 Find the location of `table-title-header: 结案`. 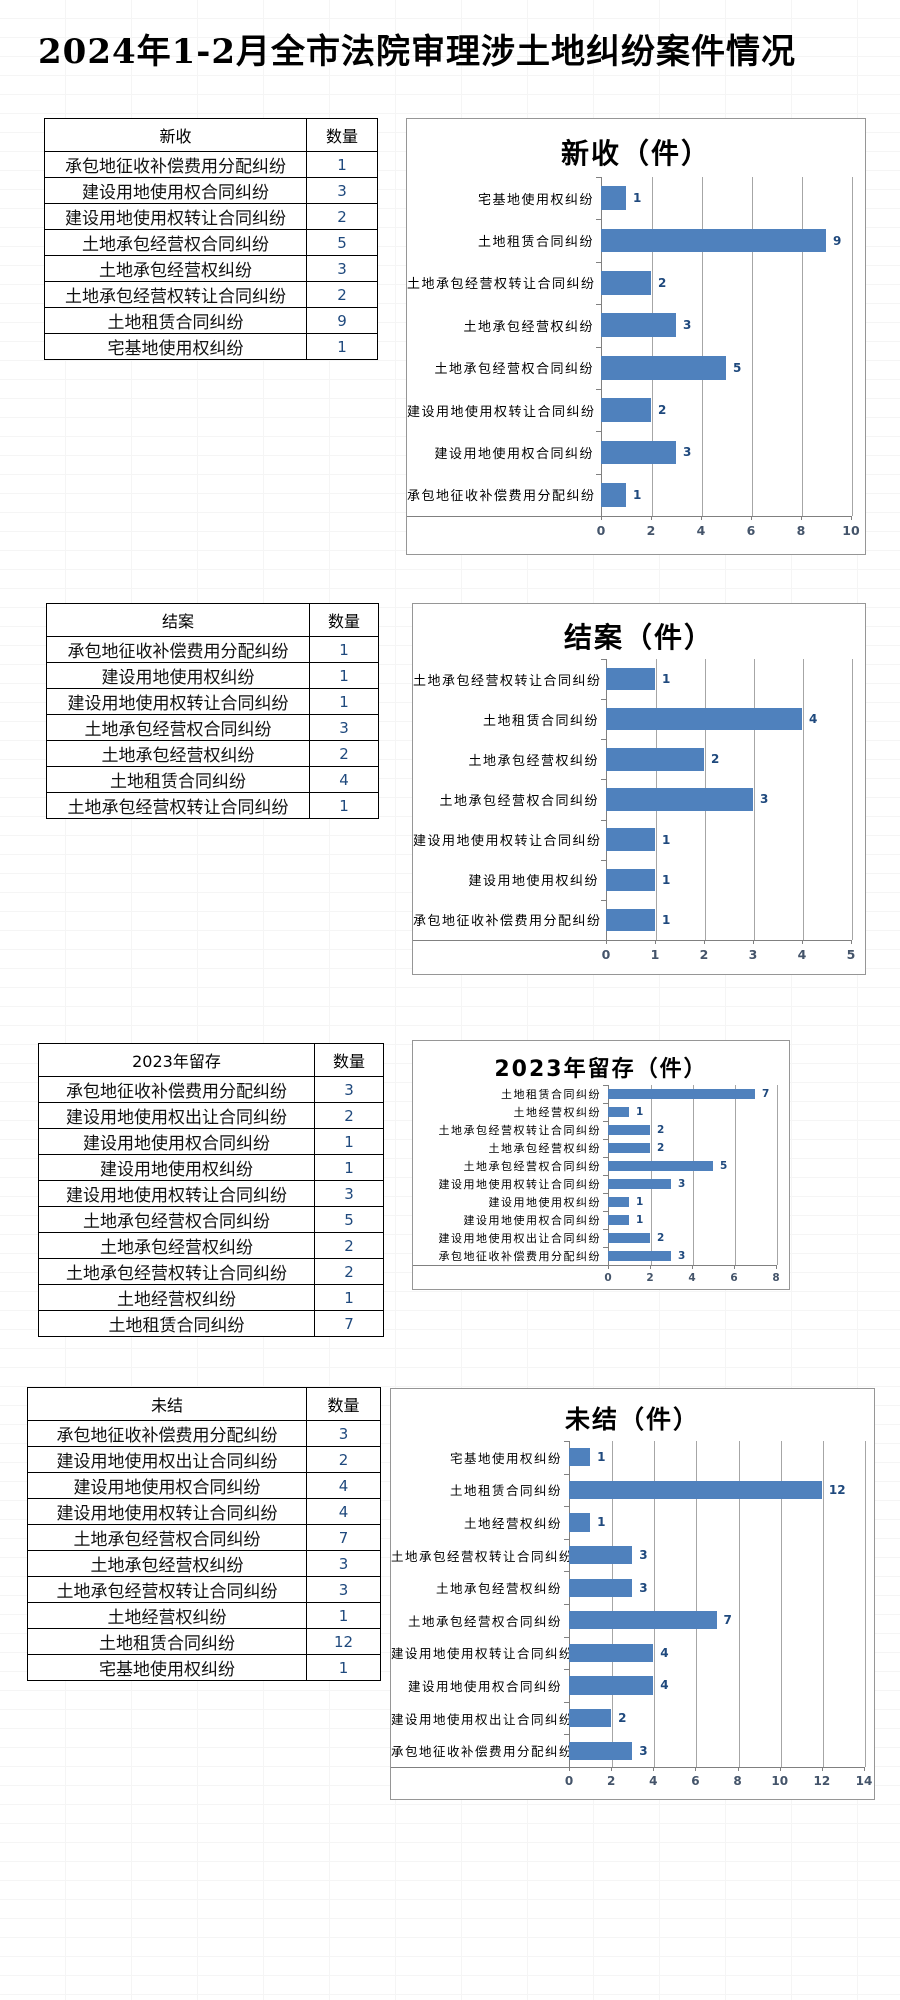

table-title-header: 结案 is located at coordinates (178, 620).